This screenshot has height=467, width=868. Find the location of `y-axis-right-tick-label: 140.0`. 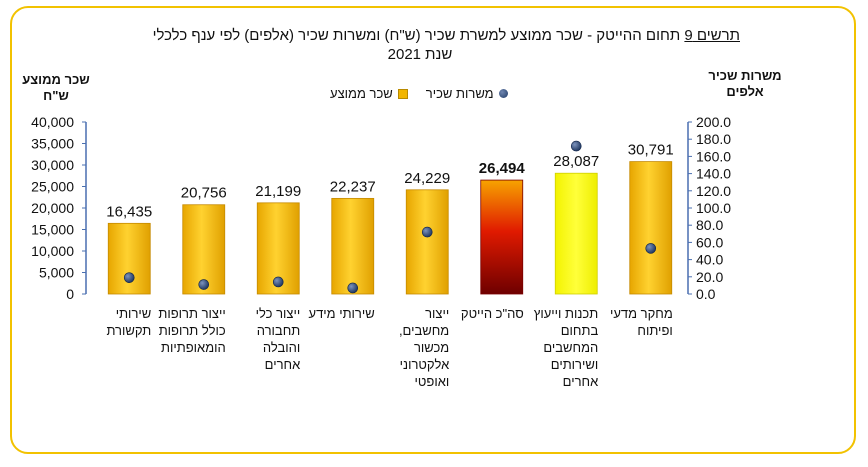

y-axis-right-tick-label: 140.0 is located at coordinates (713, 174).